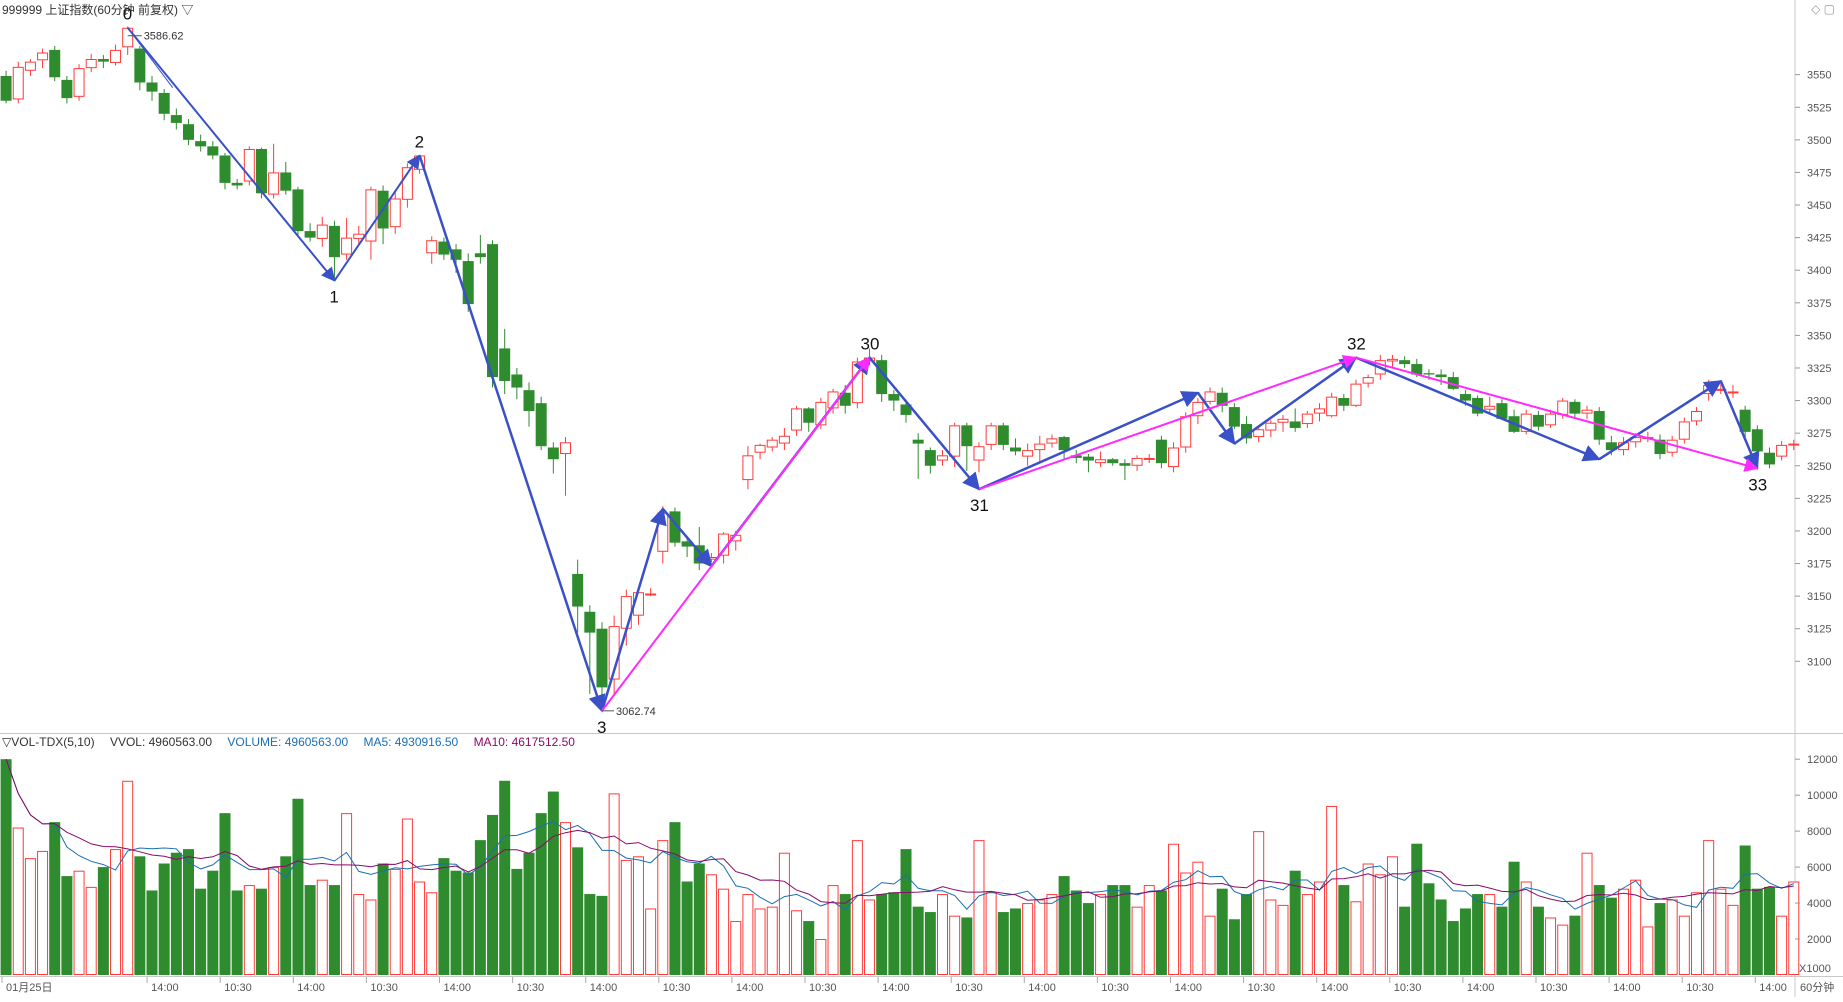  I want to click on time-axis-label: 14:00, so click(311, 988).